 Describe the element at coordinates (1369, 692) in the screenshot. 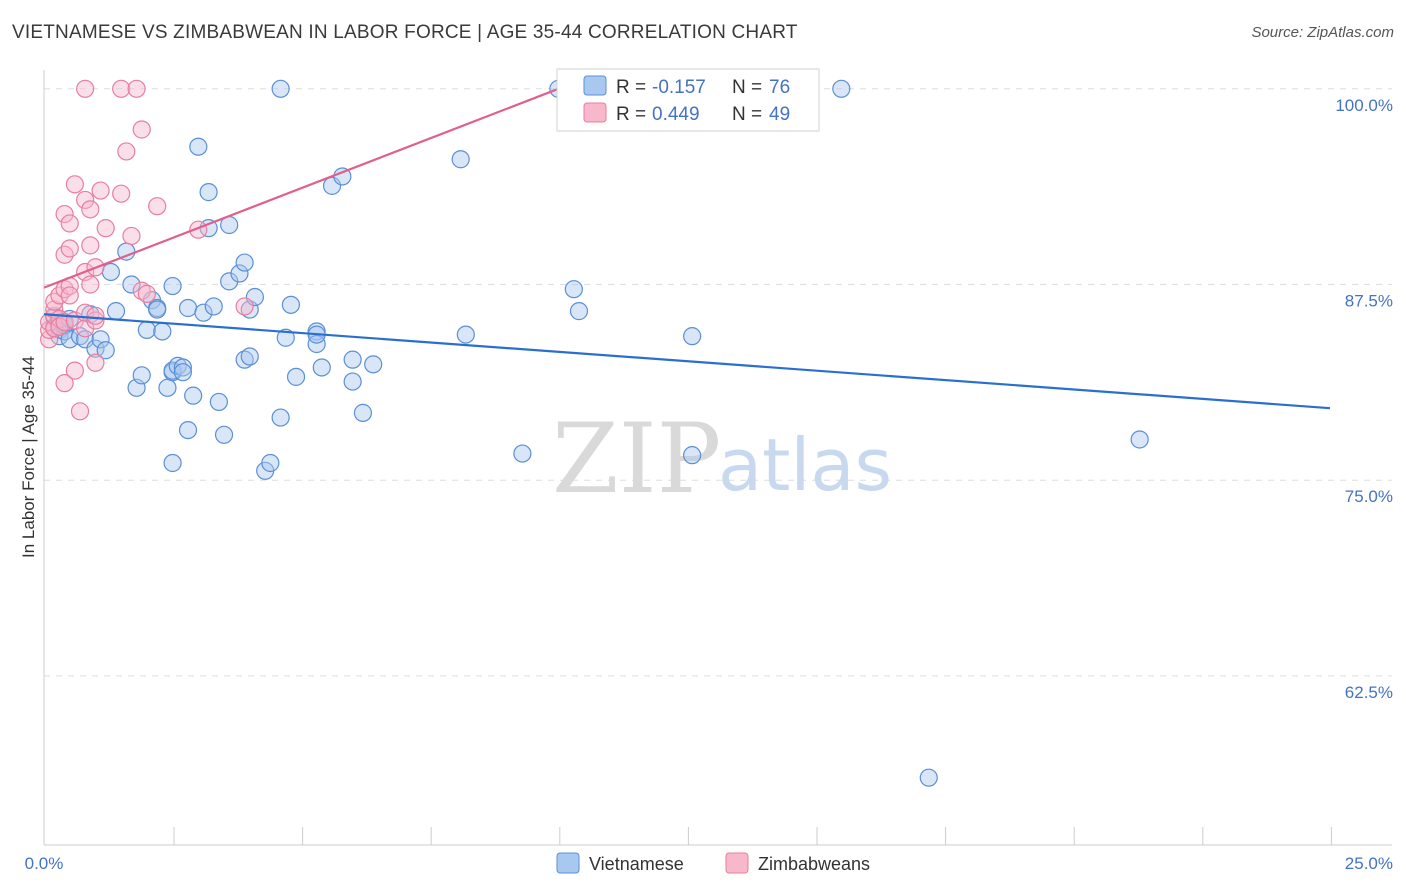

I see `y-tick-label: 62.5%` at that location.